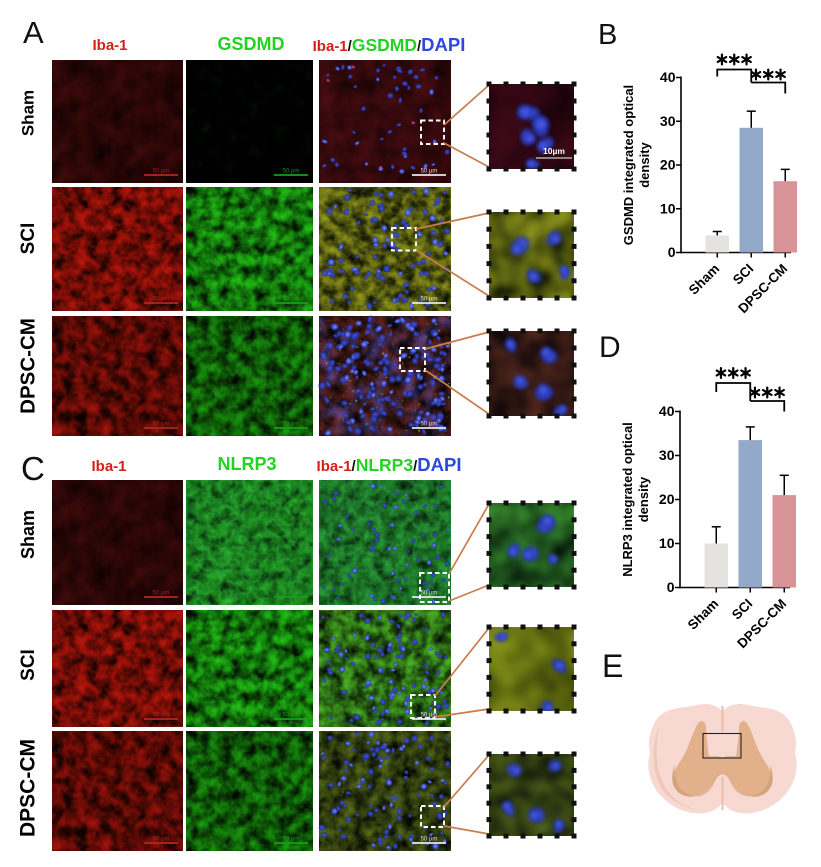 This screenshot has height=867, width=821. What do you see at coordinates (389, 464) in the screenshot?
I see `svg-text: Iba-1/NLRP3/DAPI` at bounding box center [389, 464].